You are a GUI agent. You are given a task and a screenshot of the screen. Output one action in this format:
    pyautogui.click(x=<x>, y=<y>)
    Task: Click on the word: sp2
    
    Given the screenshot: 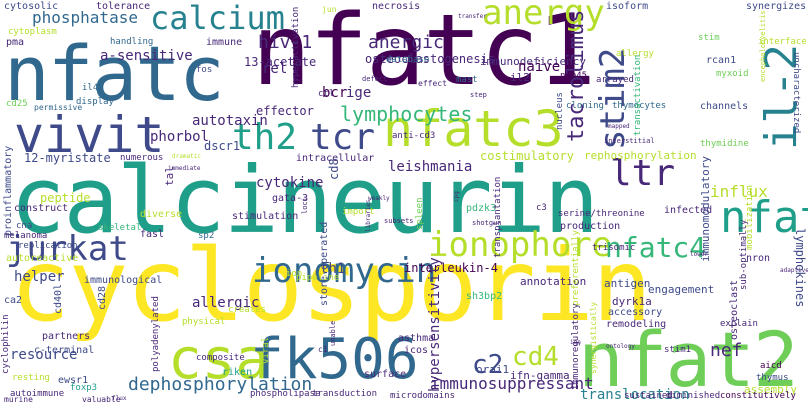 What is the action you would take?
    pyautogui.click(x=206, y=236)
    